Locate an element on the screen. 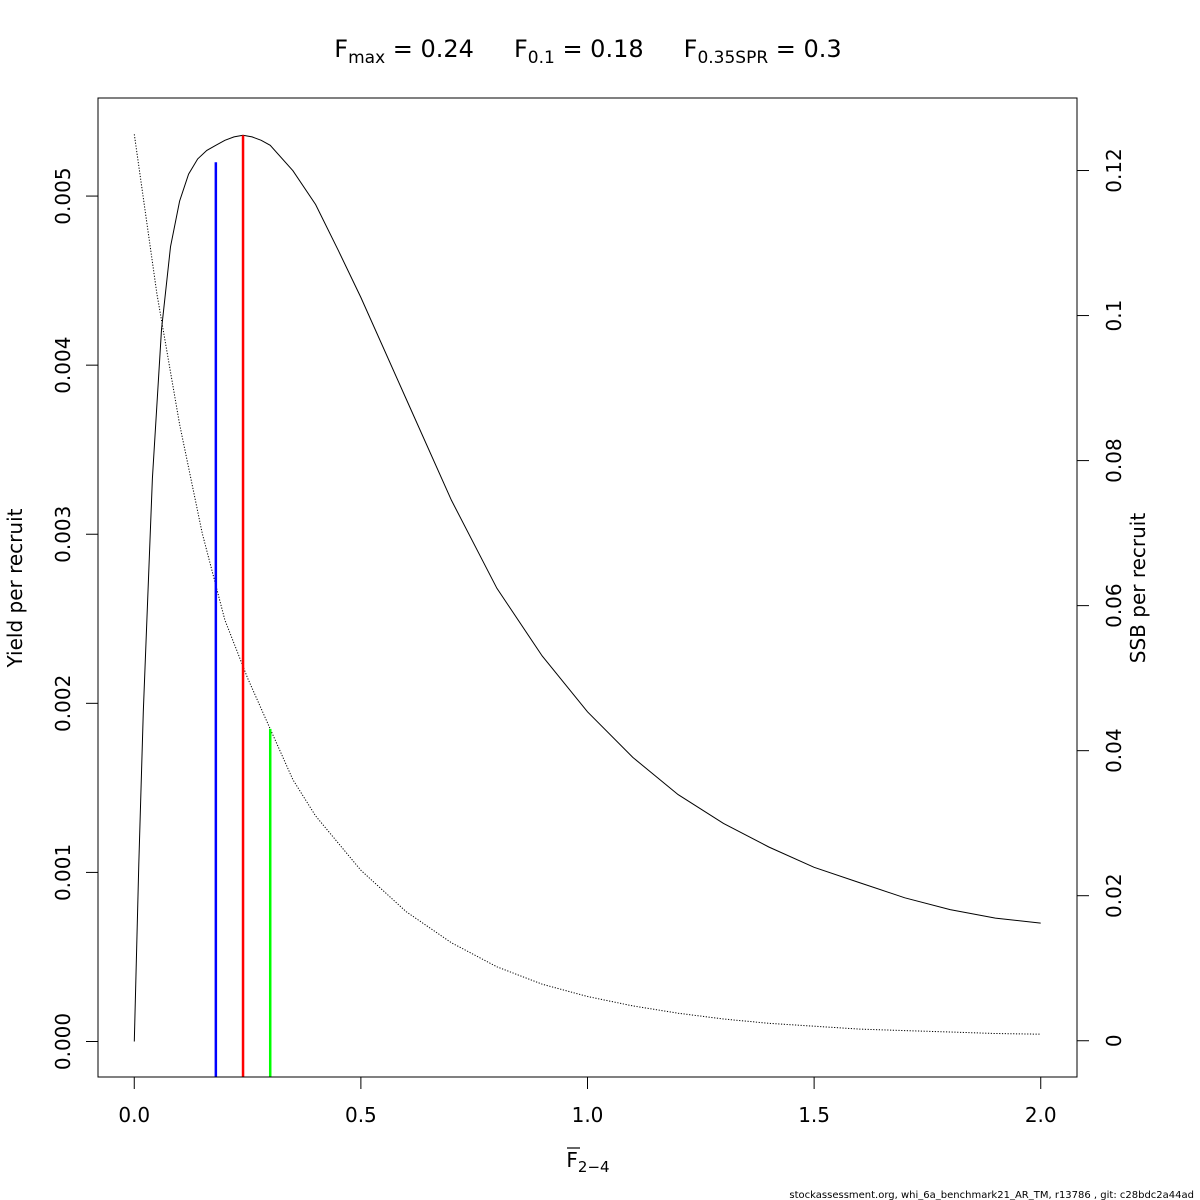 This screenshot has height=1200, width=1200. x-axis: 0.0 0.5 1.0 1.5 2.0 is located at coordinates (587, 1101).